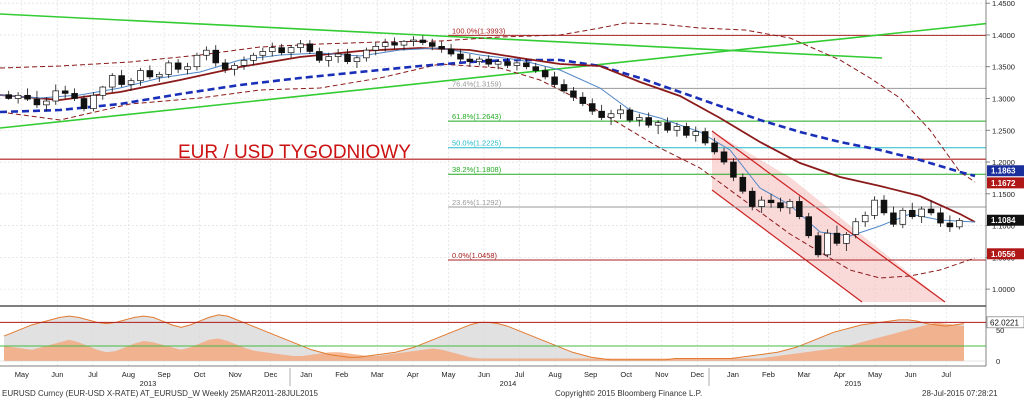 The image size is (1024, 401). I want to click on price-tag-label: 1.0556, so click(1003, 254).